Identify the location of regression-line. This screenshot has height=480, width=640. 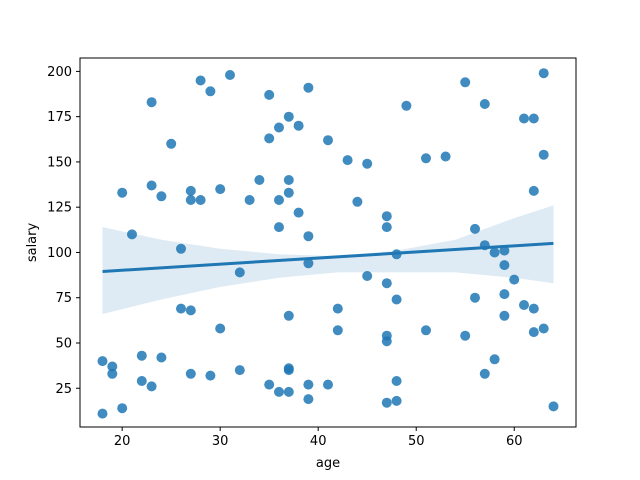
(328, 257).